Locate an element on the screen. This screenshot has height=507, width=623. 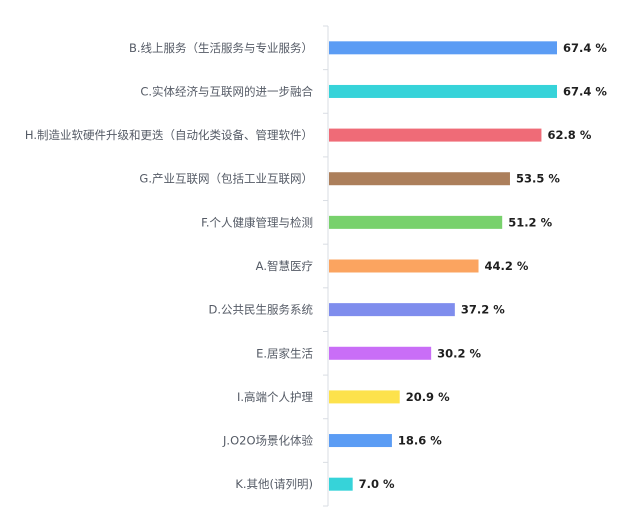
category-label: G.产业互联网（包括工业互联网） is located at coordinates (226, 179).